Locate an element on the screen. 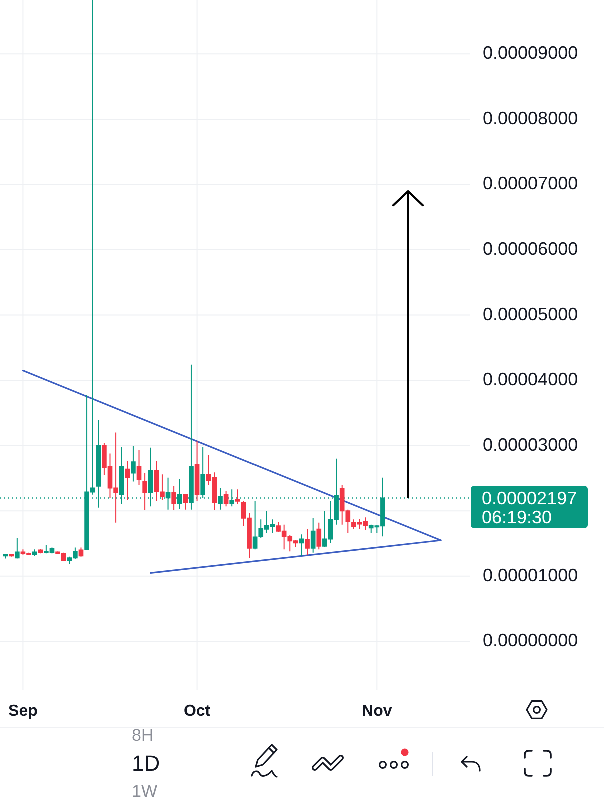 Image resolution: width=604 pixels, height=800 pixels. y-tick-label: 0.00000000 is located at coordinates (530, 640).